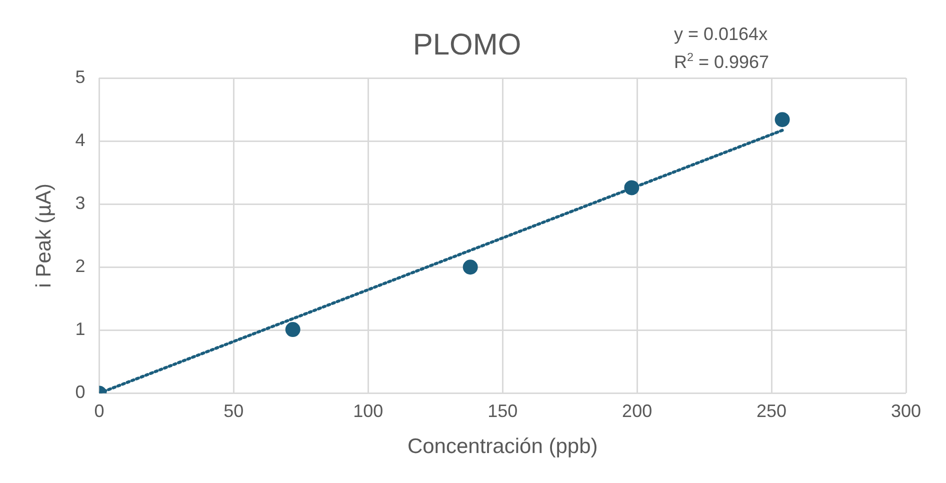 The width and height of the screenshot is (946, 483). Describe the element at coordinates (80, 392) in the screenshot. I see `y-tick-label: 0` at that location.